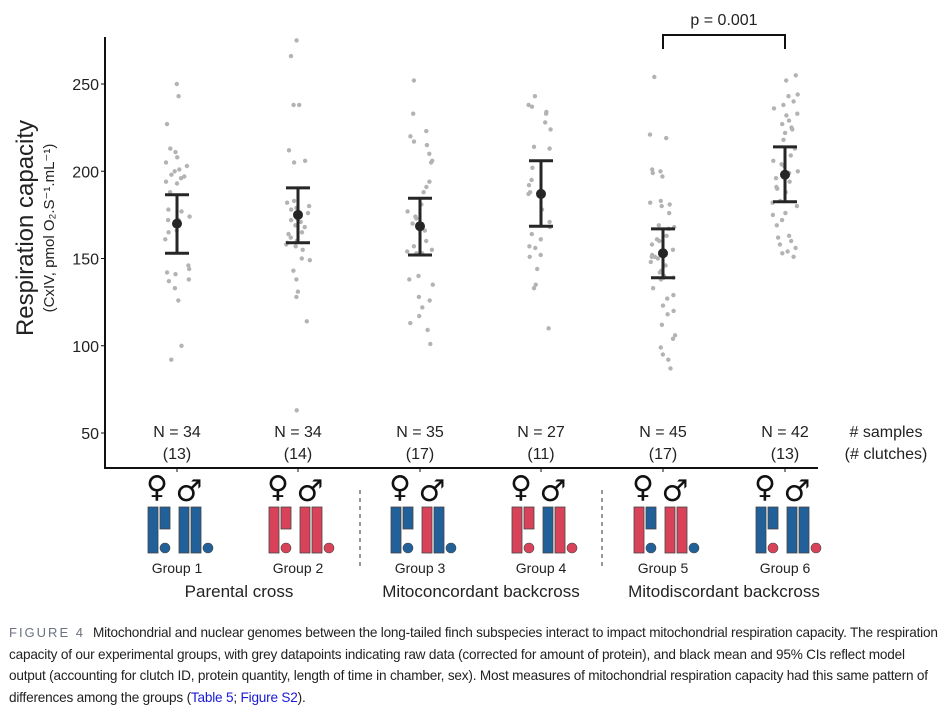  What do you see at coordinates (298, 454) in the screenshot?
I see `n-clutches-label: (14)` at bounding box center [298, 454].